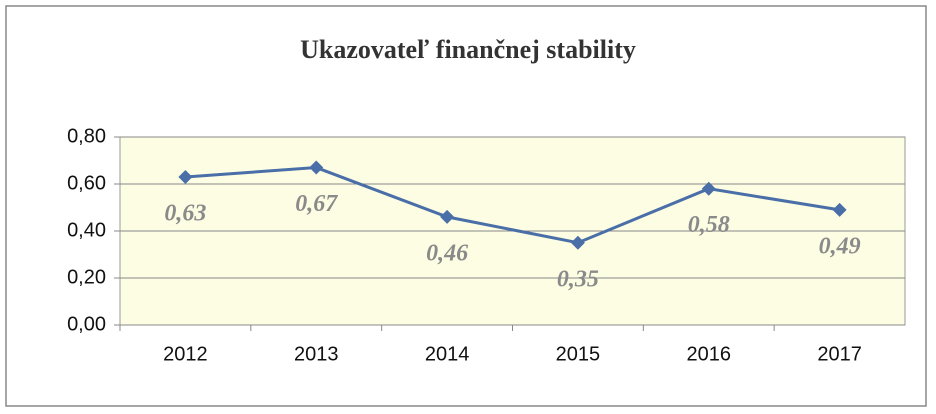  What do you see at coordinates (316, 204) in the screenshot?
I see `data-label: 0,67` at bounding box center [316, 204].